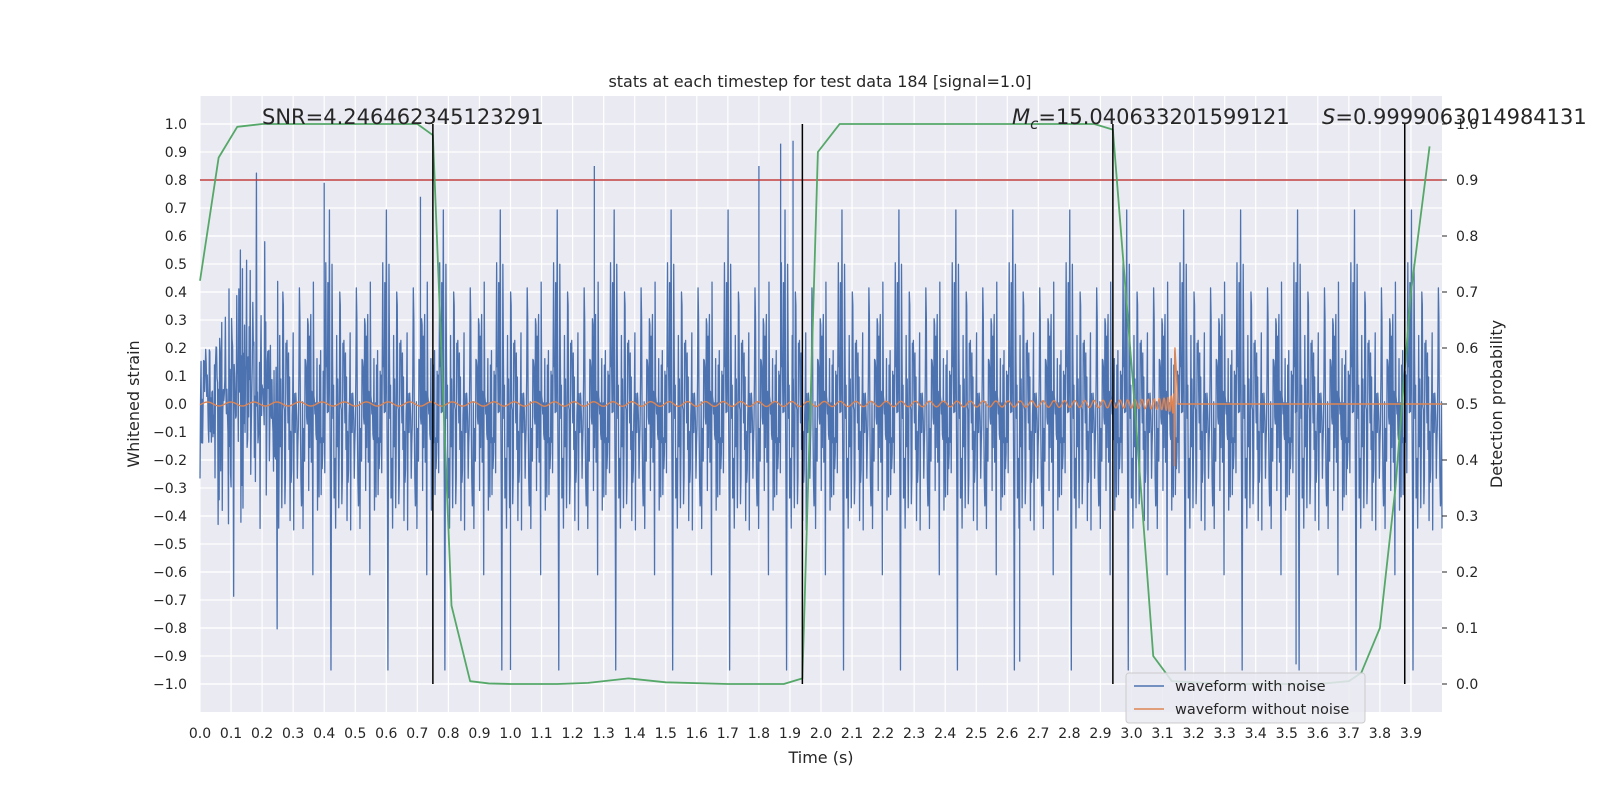  What do you see at coordinates (170, 545) in the screenshot?
I see `y-tick-label: −0.5` at bounding box center [170, 545].